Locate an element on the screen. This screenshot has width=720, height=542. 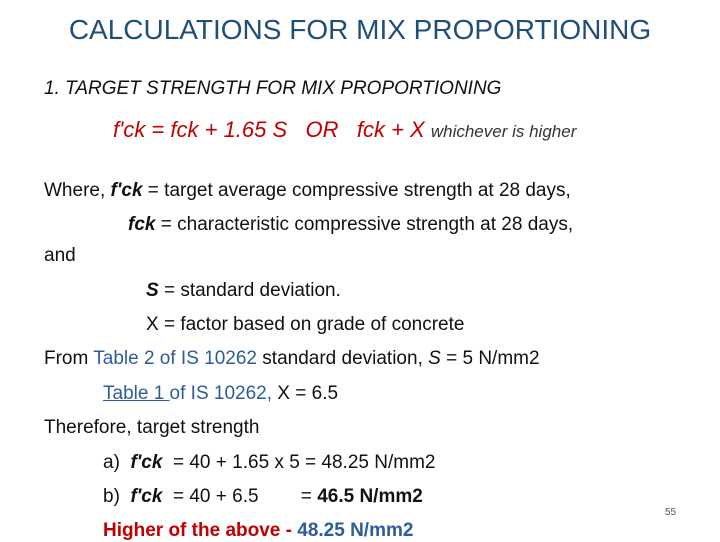
final-label: Higher of the above - is located at coordinates (200, 530).